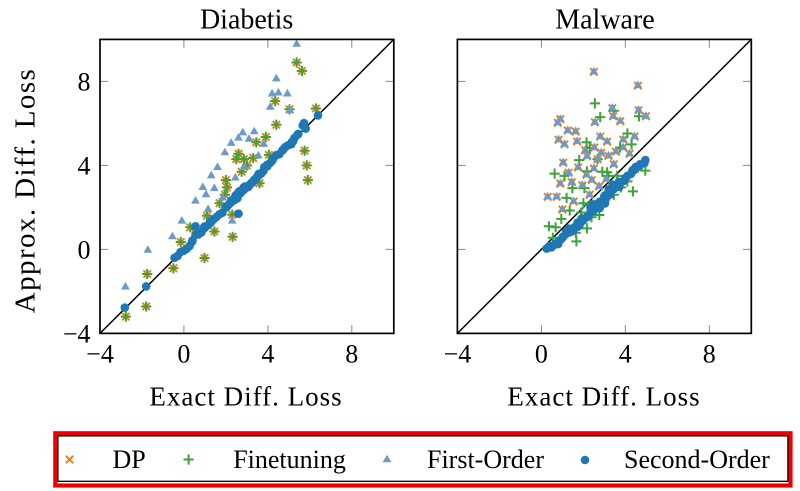 The image size is (800, 491). Describe the element at coordinates (246, 19) in the screenshot. I see `svg-text: Diabetis` at that location.